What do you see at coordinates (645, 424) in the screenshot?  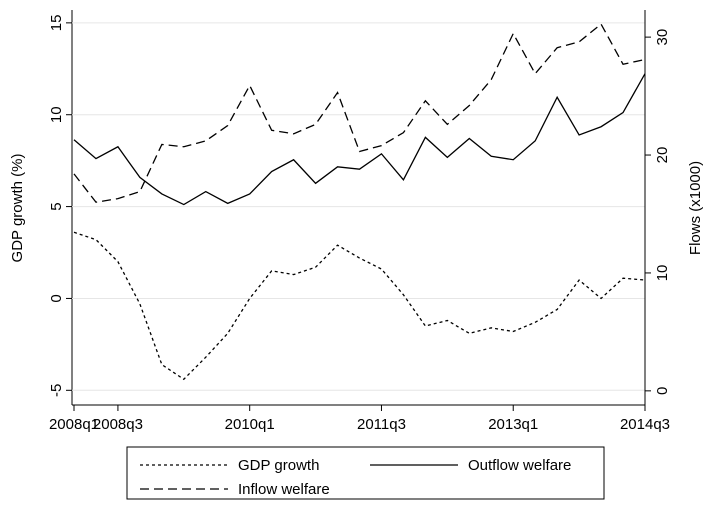 I see `x-tick-label: 2014q3` at bounding box center [645, 424].